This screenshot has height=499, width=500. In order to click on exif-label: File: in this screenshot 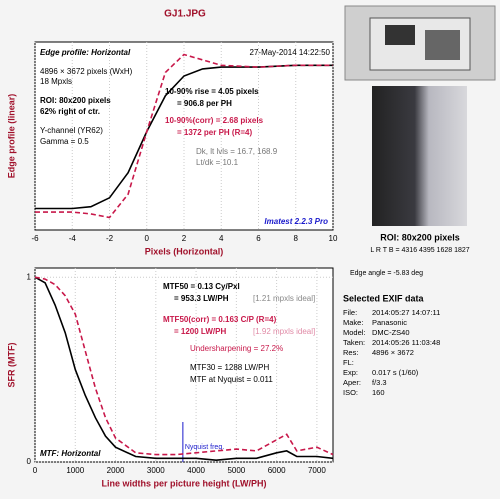, I will do `click(350, 312)`.